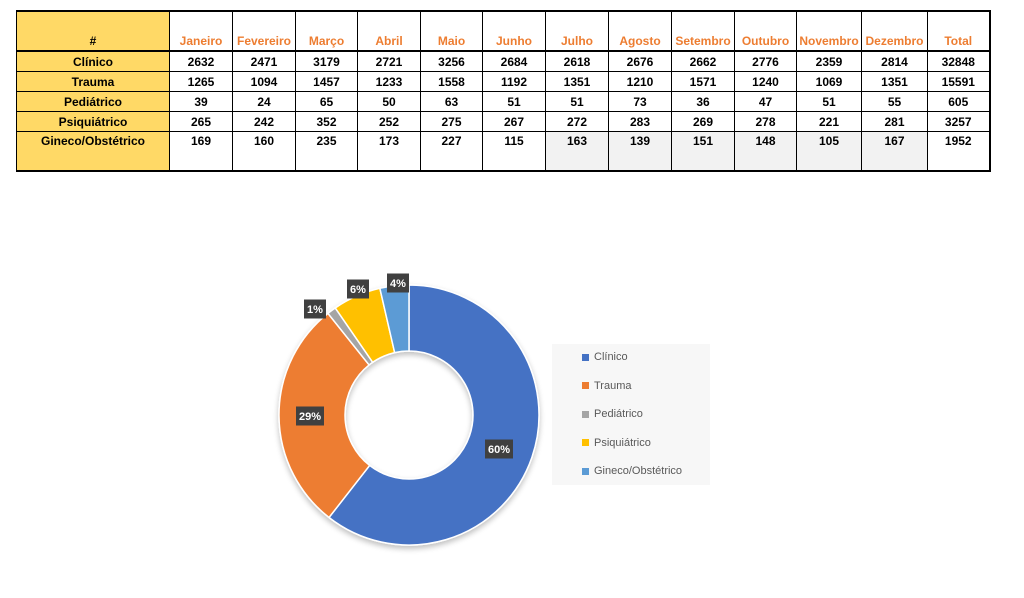 This screenshot has width=1024, height=598. I want to click on table-cell: 2471, so click(264, 61).